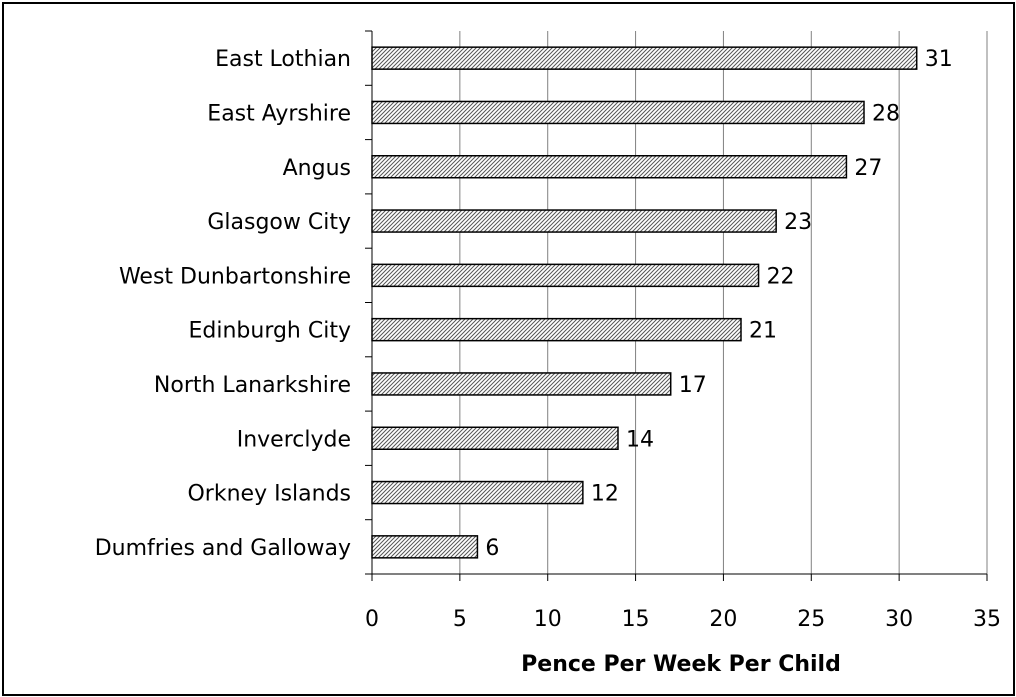  Describe the element at coordinates (636, 619) in the screenshot. I see `x-tick-label: 15` at that location.